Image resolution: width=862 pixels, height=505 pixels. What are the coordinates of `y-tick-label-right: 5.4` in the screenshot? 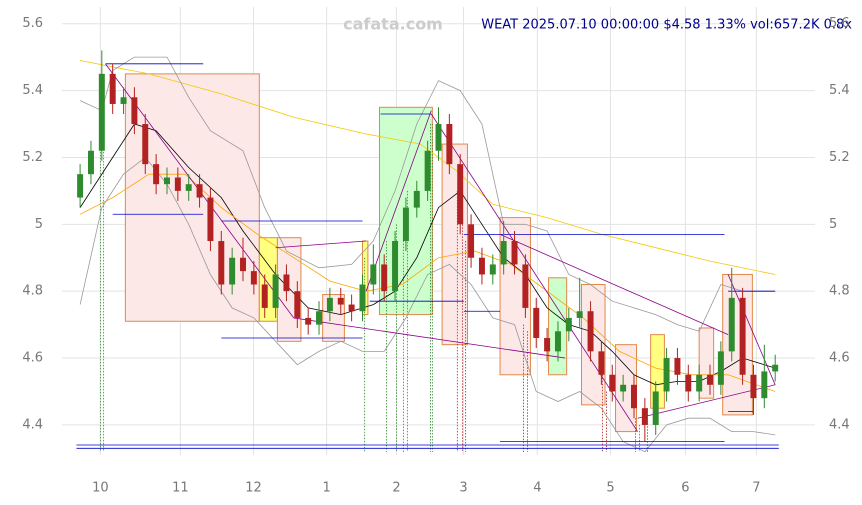 It's located at (839, 90).